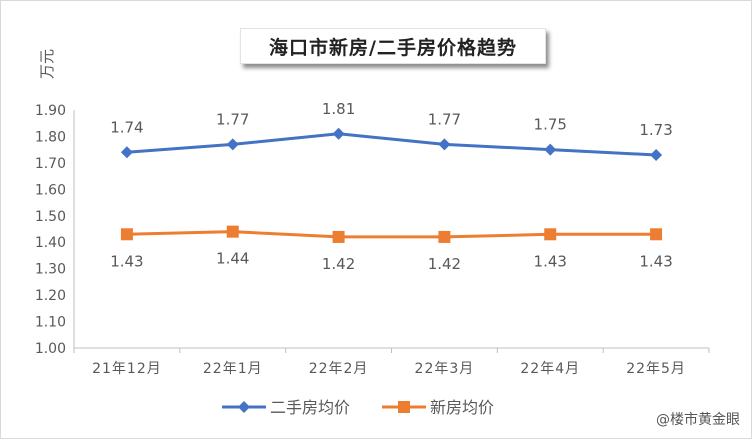 This screenshot has width=752, height=439. Describe the element at coordinates (655, 130) in the screenshot. I see `data-label: 1.73` at that location.